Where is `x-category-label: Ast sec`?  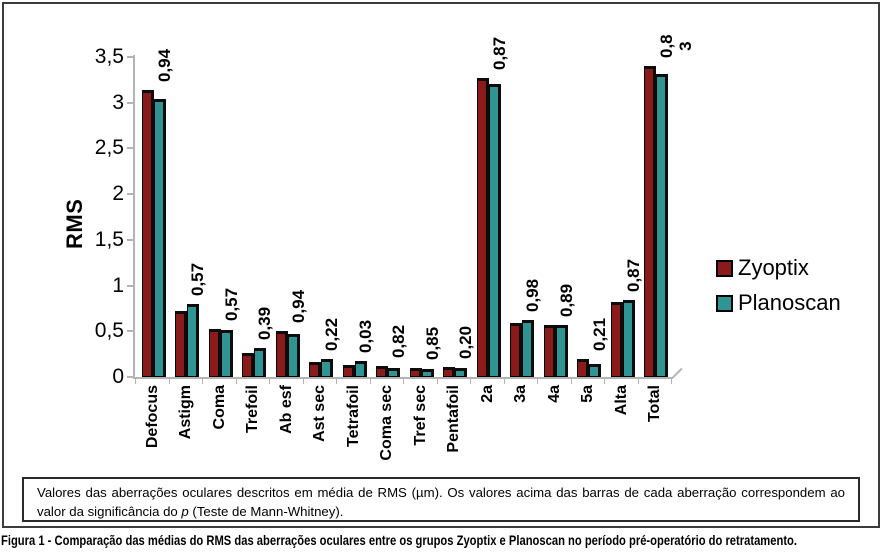 x-category-label: Ast sec is located at coordinates (320, 413).